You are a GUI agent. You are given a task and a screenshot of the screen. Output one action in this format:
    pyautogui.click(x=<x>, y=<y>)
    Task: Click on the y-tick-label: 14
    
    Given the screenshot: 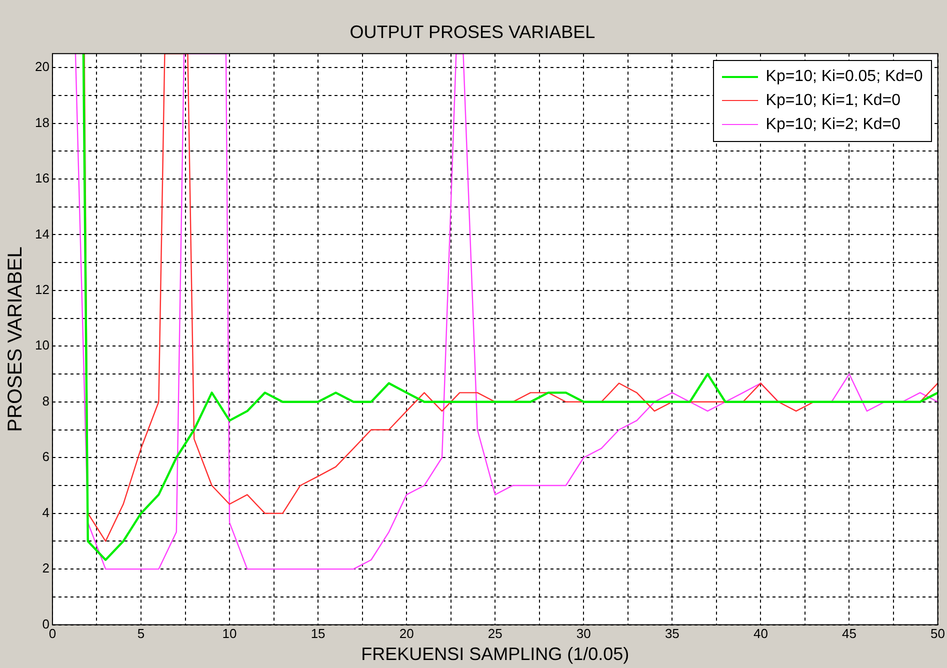 What is the action you would take?
    pyautogui.click(x=42, y=234)
    